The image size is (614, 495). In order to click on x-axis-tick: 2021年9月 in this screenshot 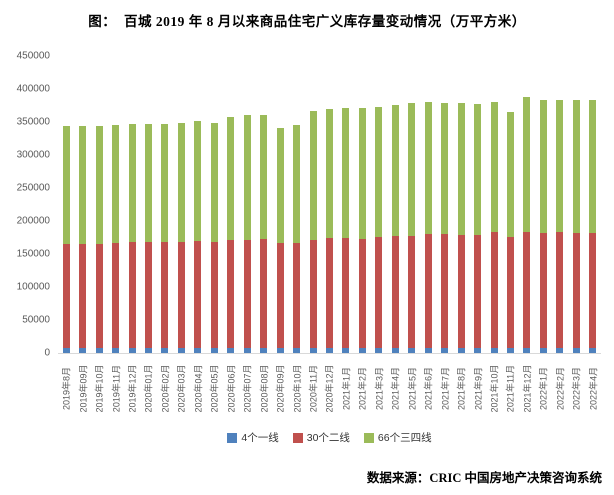, I will do `click(477, 388)`.